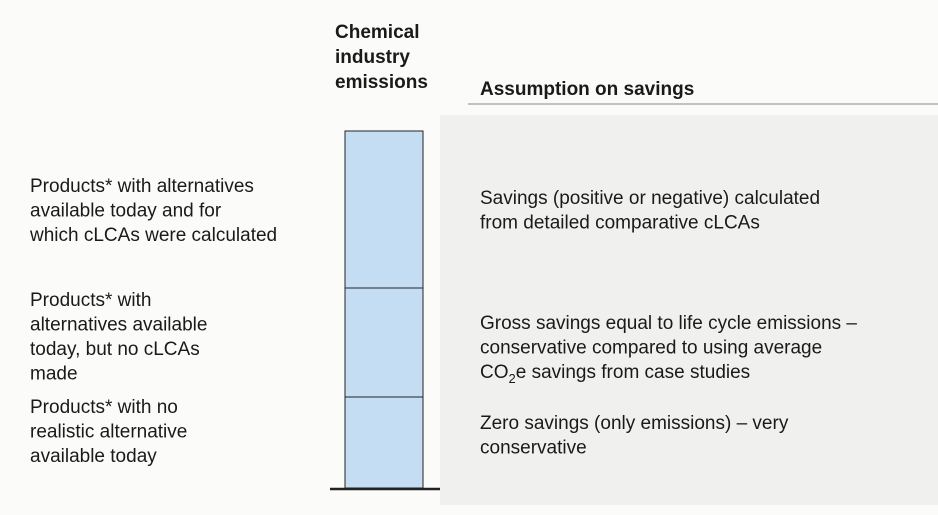  Describe the element at coordinates (372, 57) in the screenshot. I see `column-title: industry` at that location.